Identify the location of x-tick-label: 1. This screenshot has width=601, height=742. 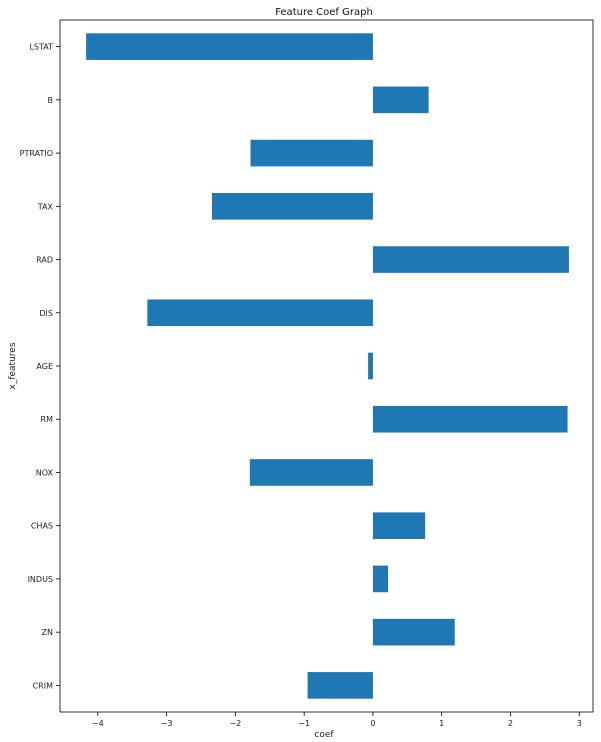
(441, 723).